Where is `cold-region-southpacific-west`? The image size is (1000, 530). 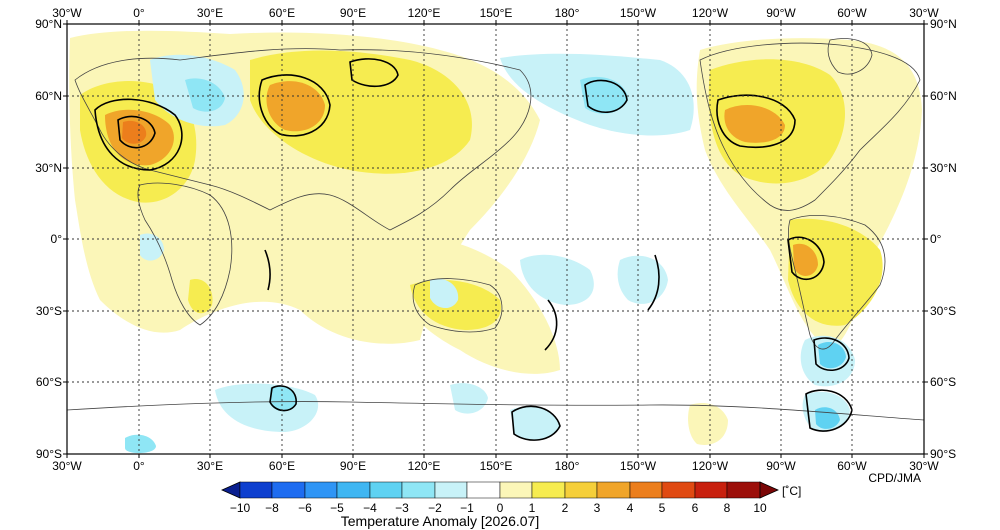
cold-region-southpacific-west is located at coordinates (557, 279).